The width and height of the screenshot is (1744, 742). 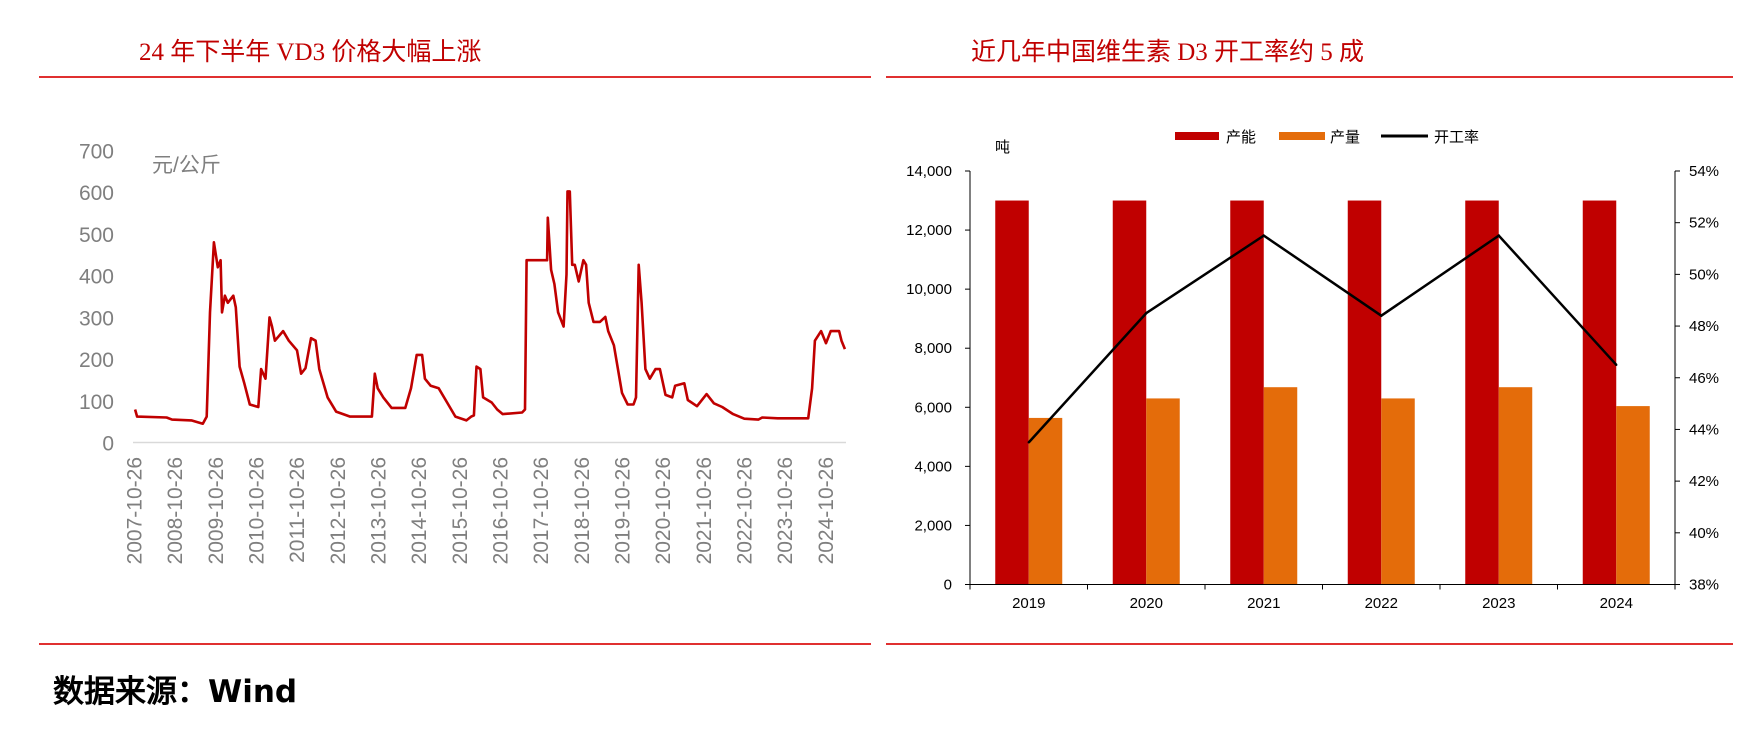 What do you see at coordinates (419, 510) in the screenshot?
I see `x-tick-label: 2014-10-26` at bounding box center [419, 510].